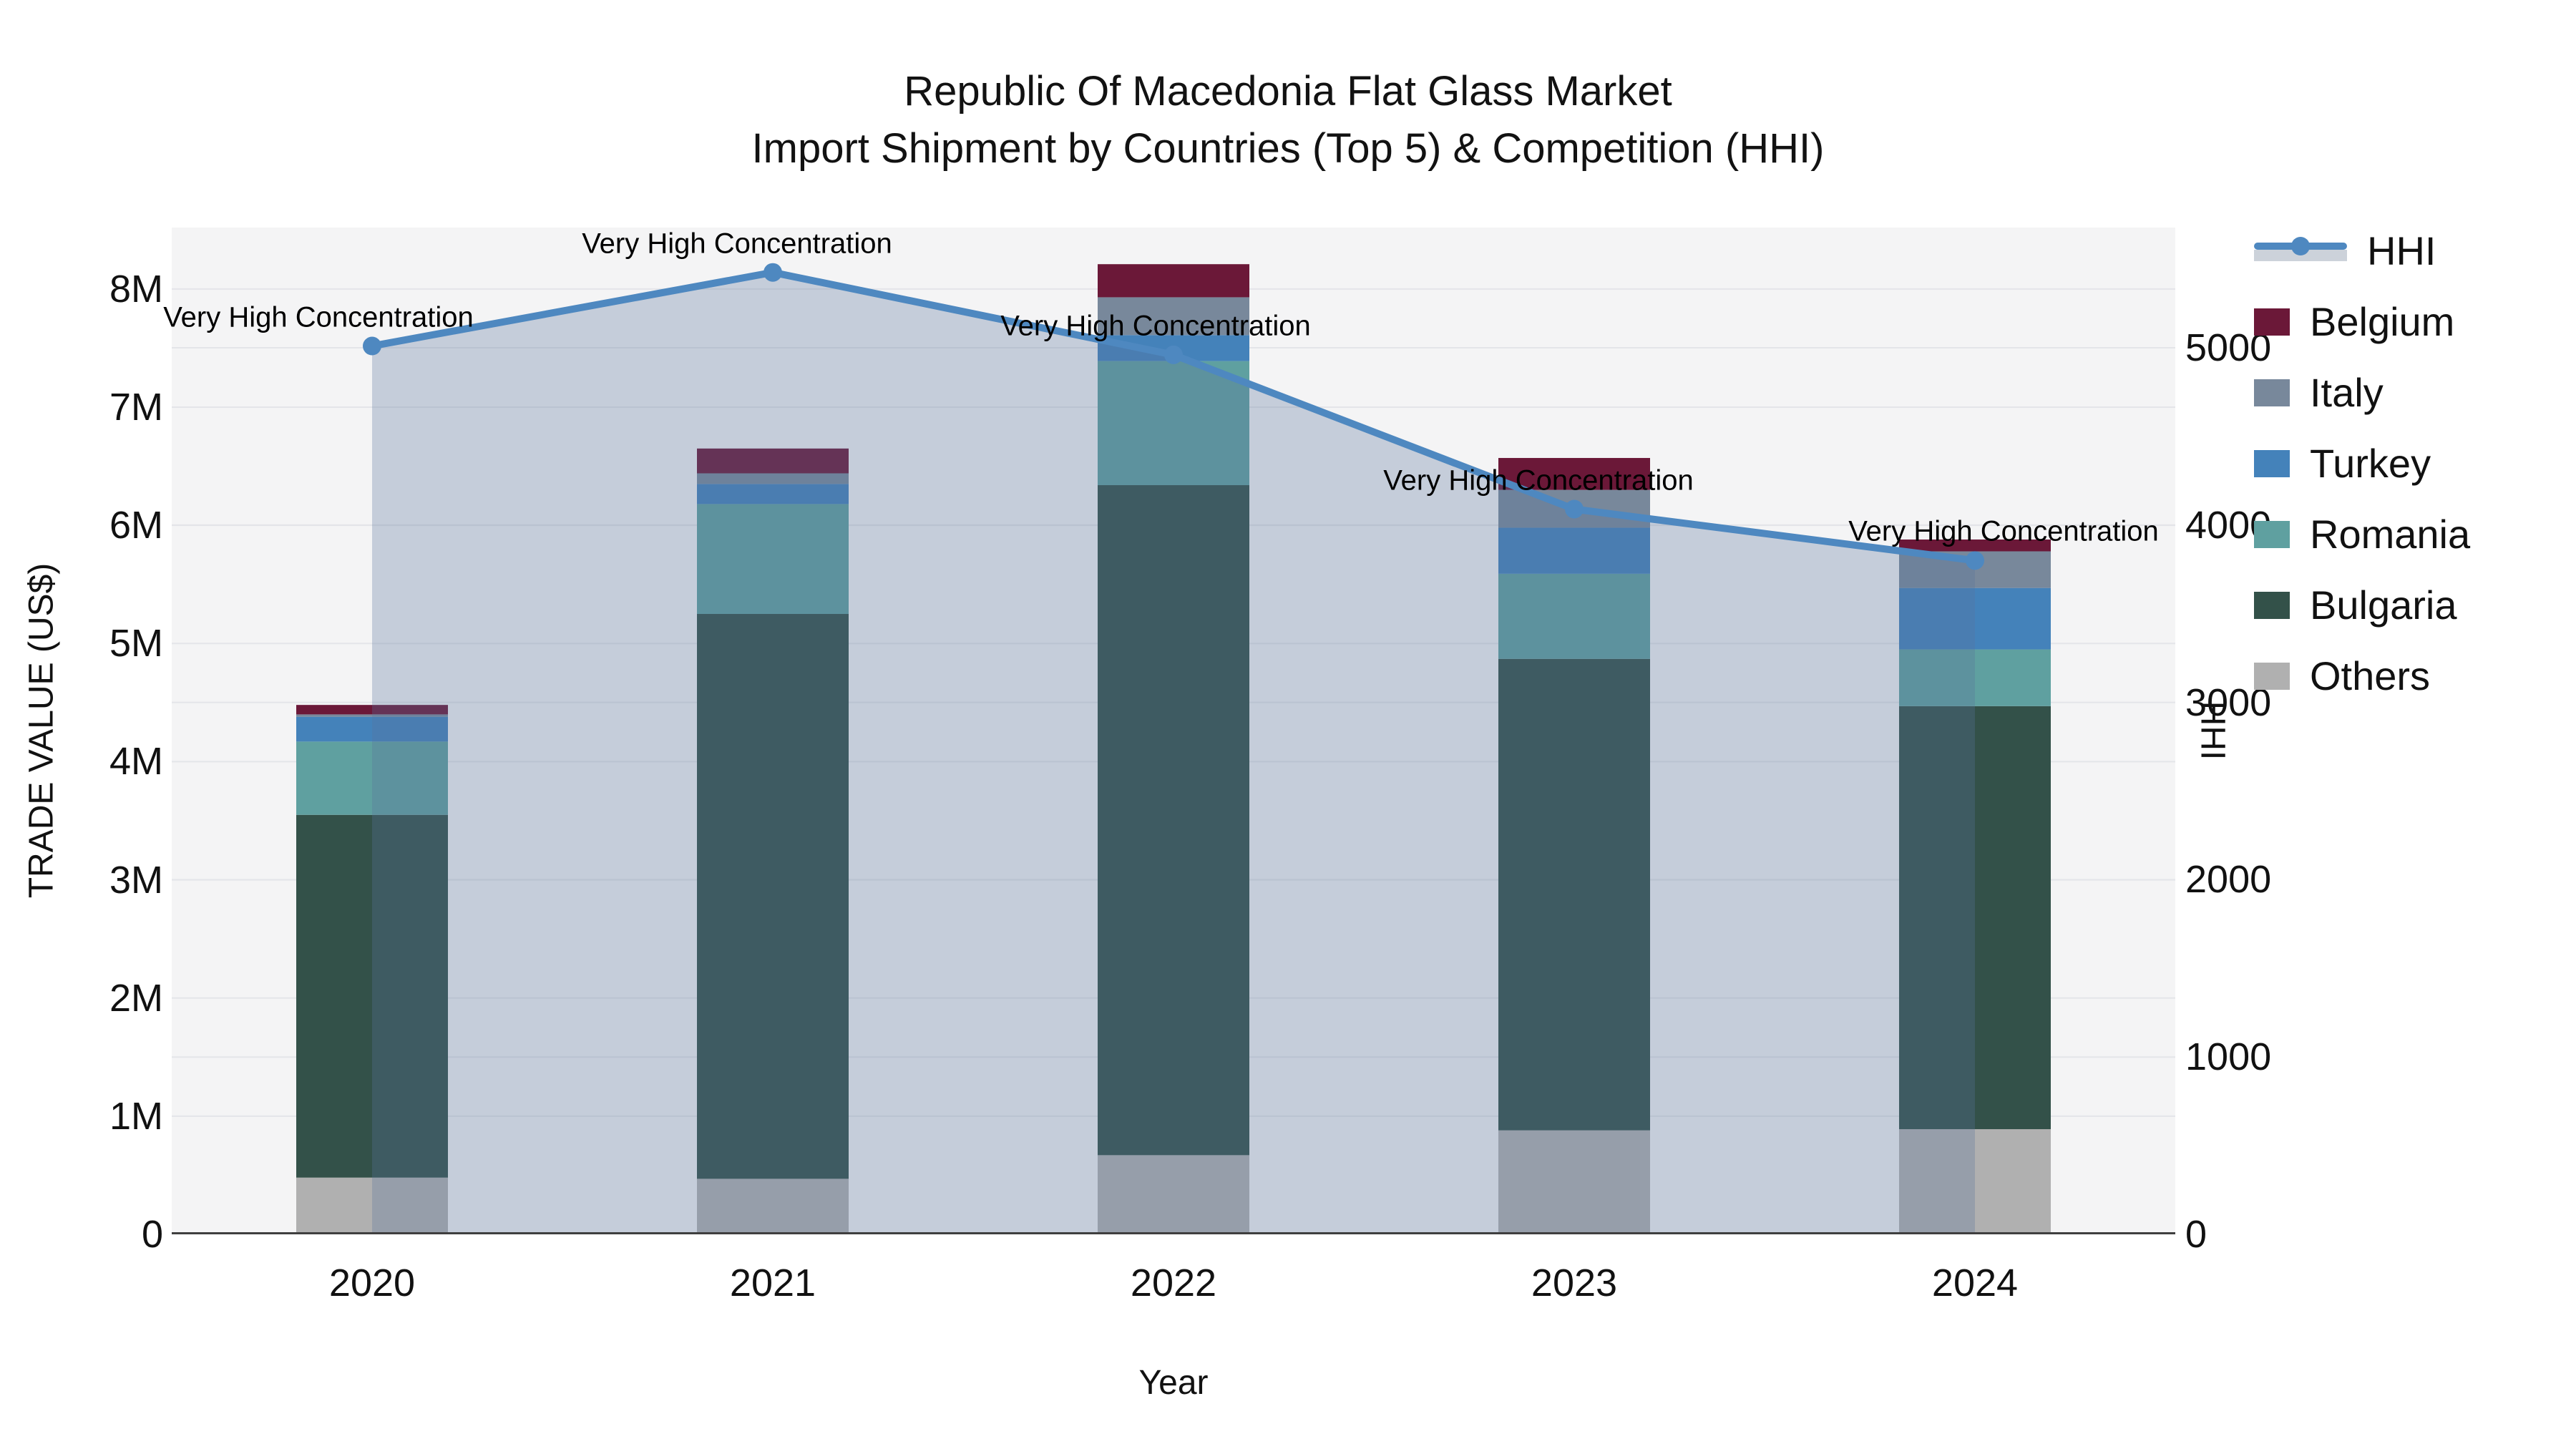 The image size is (2576, 1449). I want to click on legend-label-turkey: Turkey, so click(2370, 463).